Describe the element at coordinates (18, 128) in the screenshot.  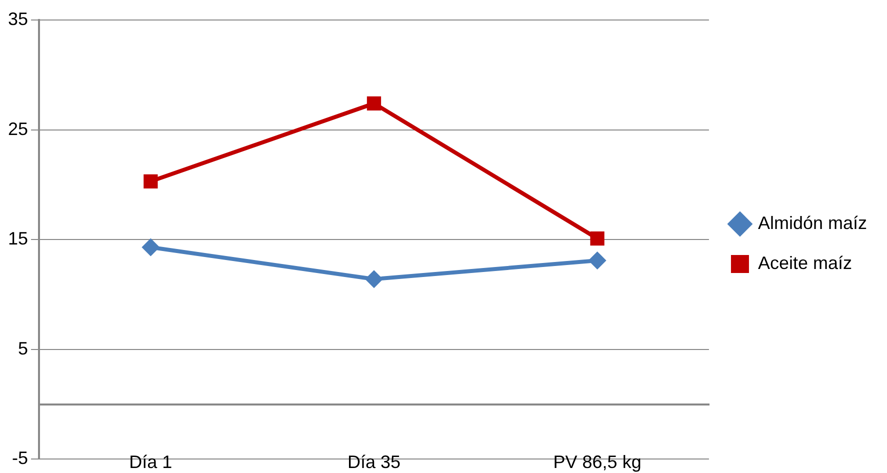
I see `y-tick-label: 25` at that location.